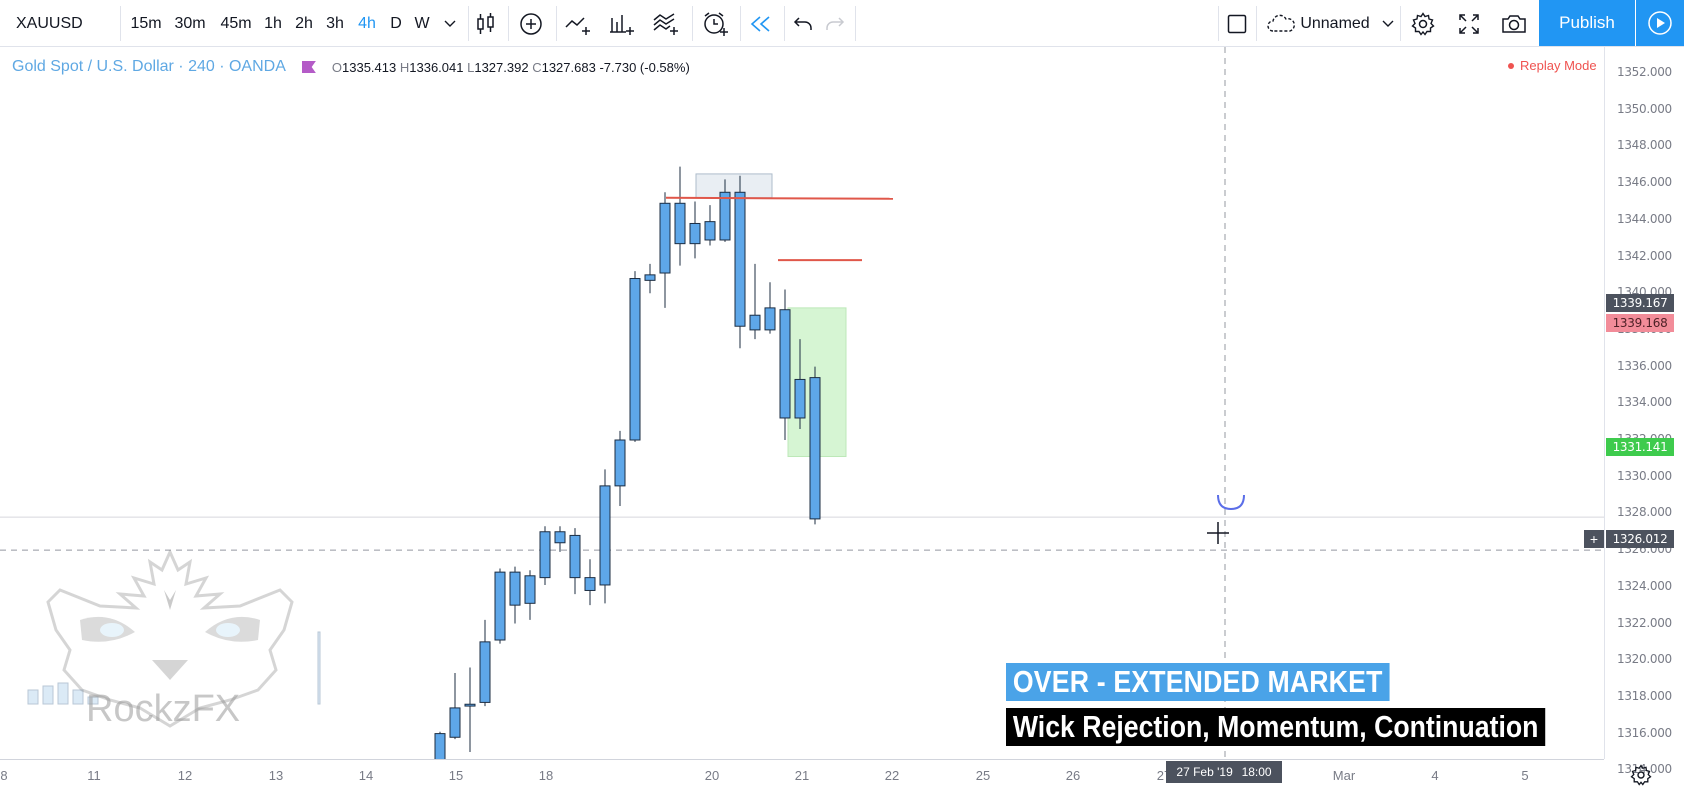 The width and height of the screenshot is (1684, 794). What do you see at coordinates (1237, 23) in the screenshot?
I see `fullscreen-square-icon` at bounding box center [1237, 23].